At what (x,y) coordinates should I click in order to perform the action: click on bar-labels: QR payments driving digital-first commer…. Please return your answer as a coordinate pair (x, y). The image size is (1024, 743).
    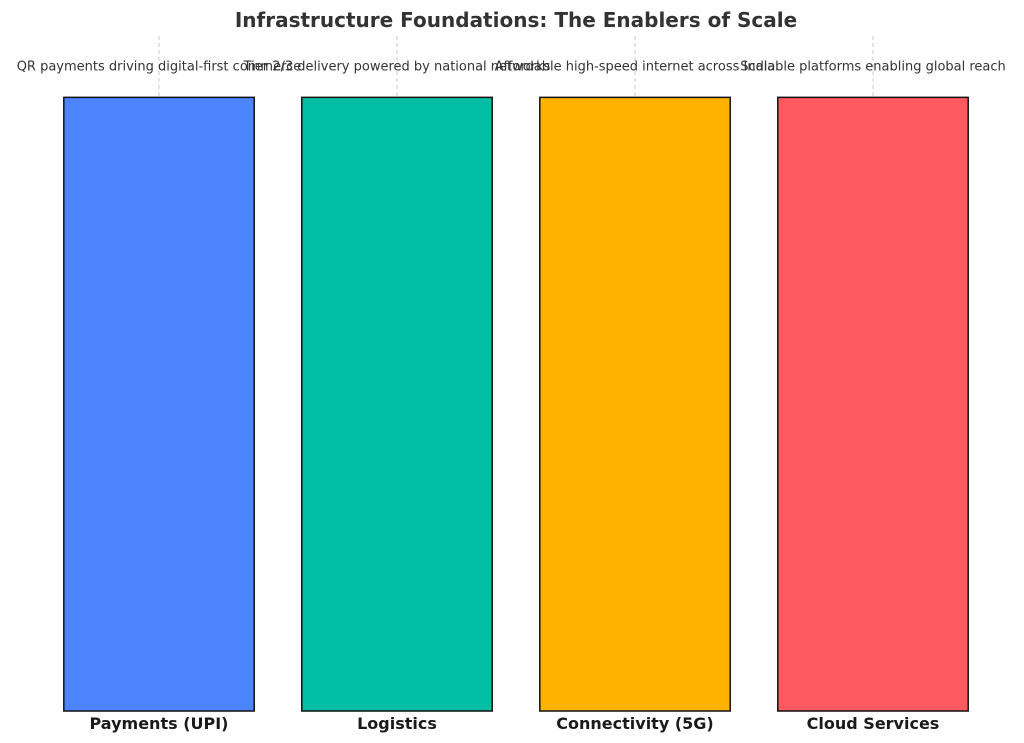
    Looking at the image, I should click on (511, 66).